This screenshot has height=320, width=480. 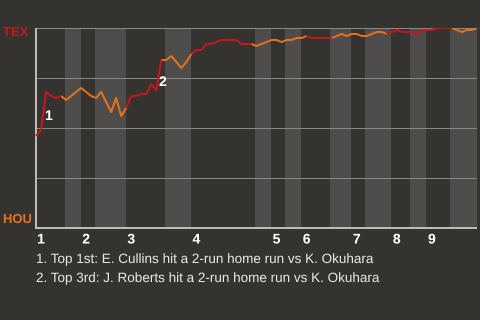 I want to click on x-tick-label: 1, so click(x=41, y=238).